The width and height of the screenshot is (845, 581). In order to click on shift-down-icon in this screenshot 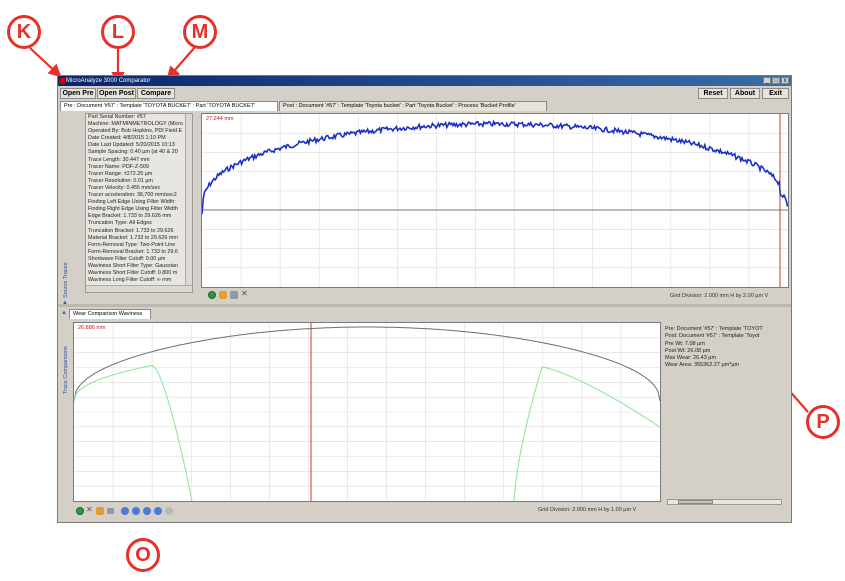, I will do `click(158, 511)`.